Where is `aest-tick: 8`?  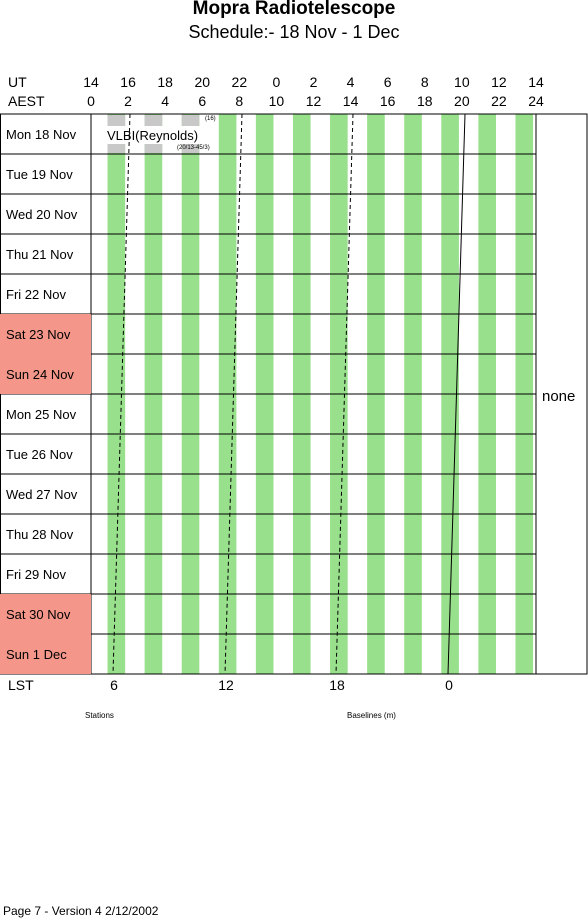 aest-tick: 8 is located at coordinates (239, 101).